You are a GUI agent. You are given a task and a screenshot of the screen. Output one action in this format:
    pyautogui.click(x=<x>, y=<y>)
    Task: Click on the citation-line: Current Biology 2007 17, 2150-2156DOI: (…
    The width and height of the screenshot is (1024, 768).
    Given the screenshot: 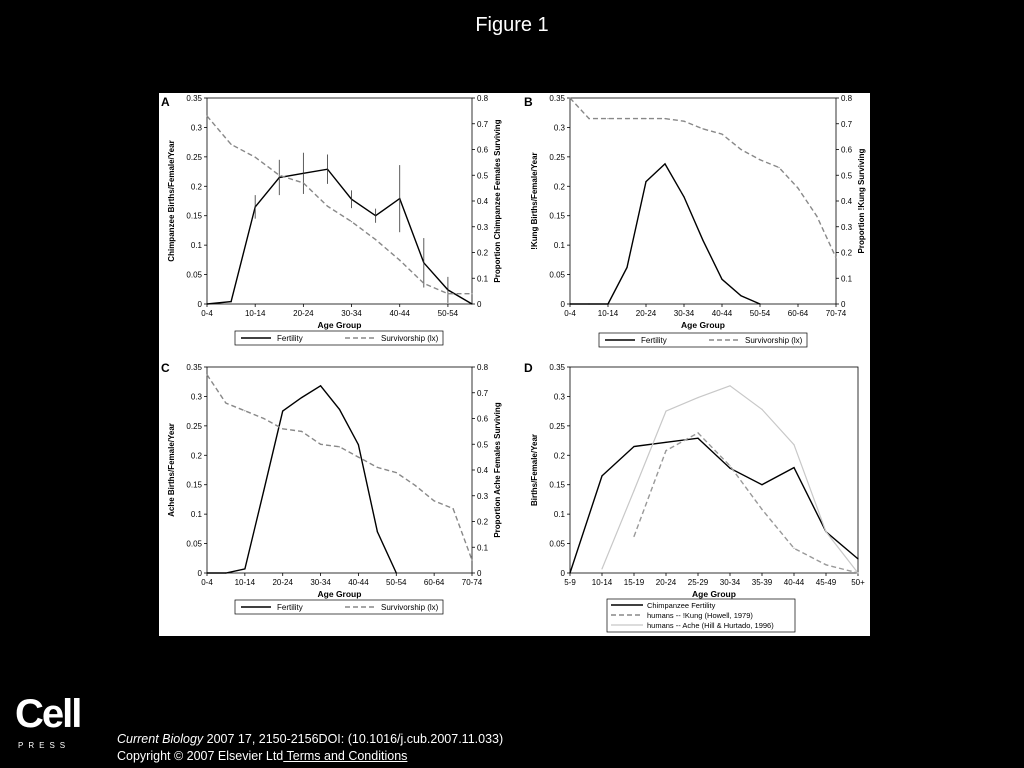 What is the action you would take?
    pyautogui.click(x=310, y=739)
    